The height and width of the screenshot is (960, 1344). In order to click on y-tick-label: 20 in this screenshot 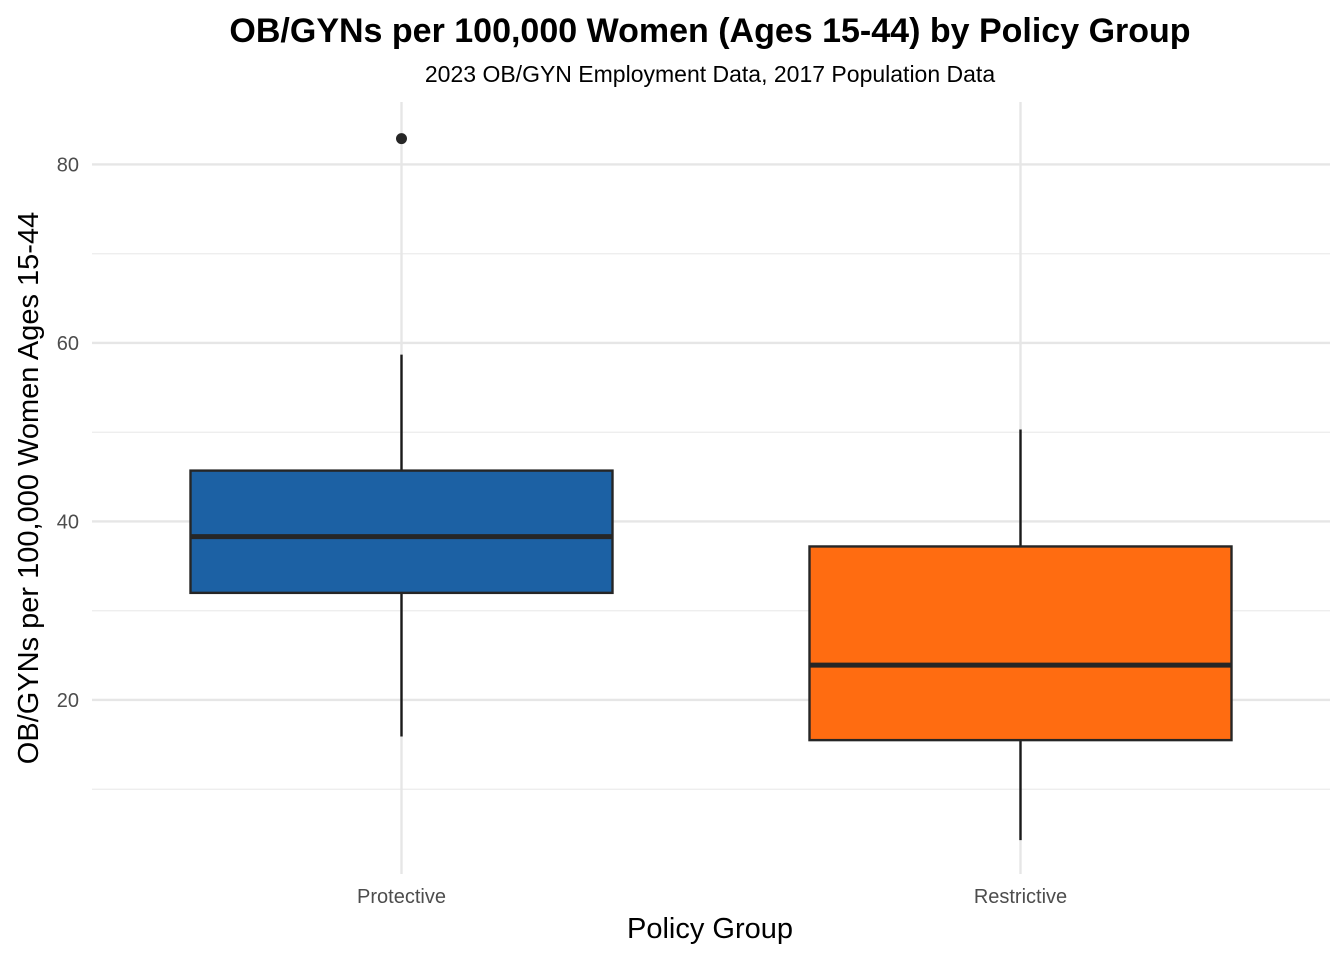, I will do `click(68, 701)`.